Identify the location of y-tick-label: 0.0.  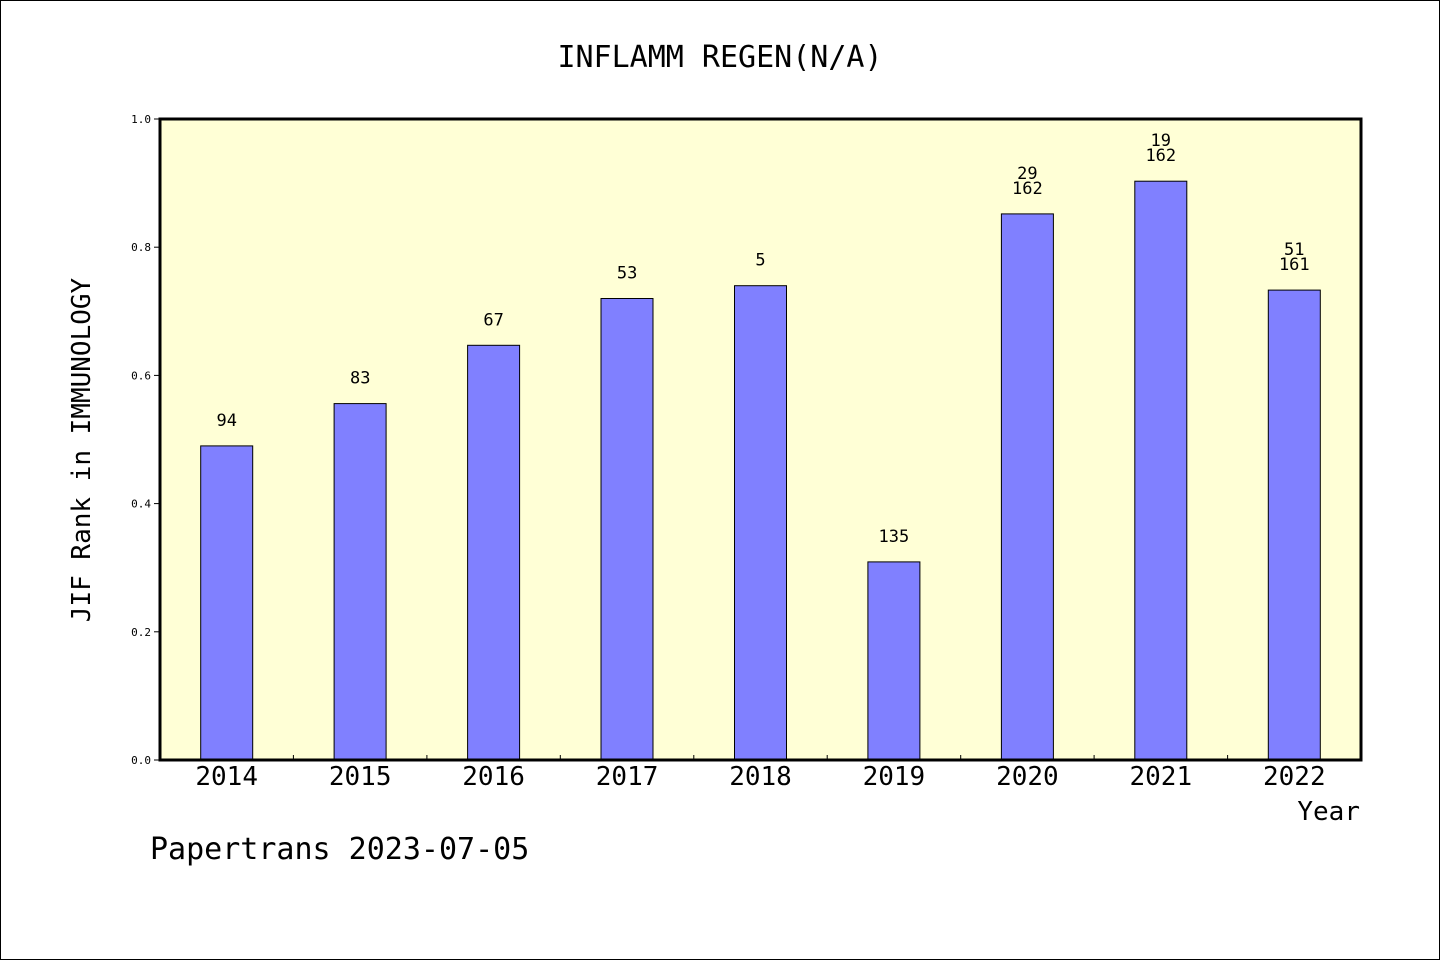
(141, 760).